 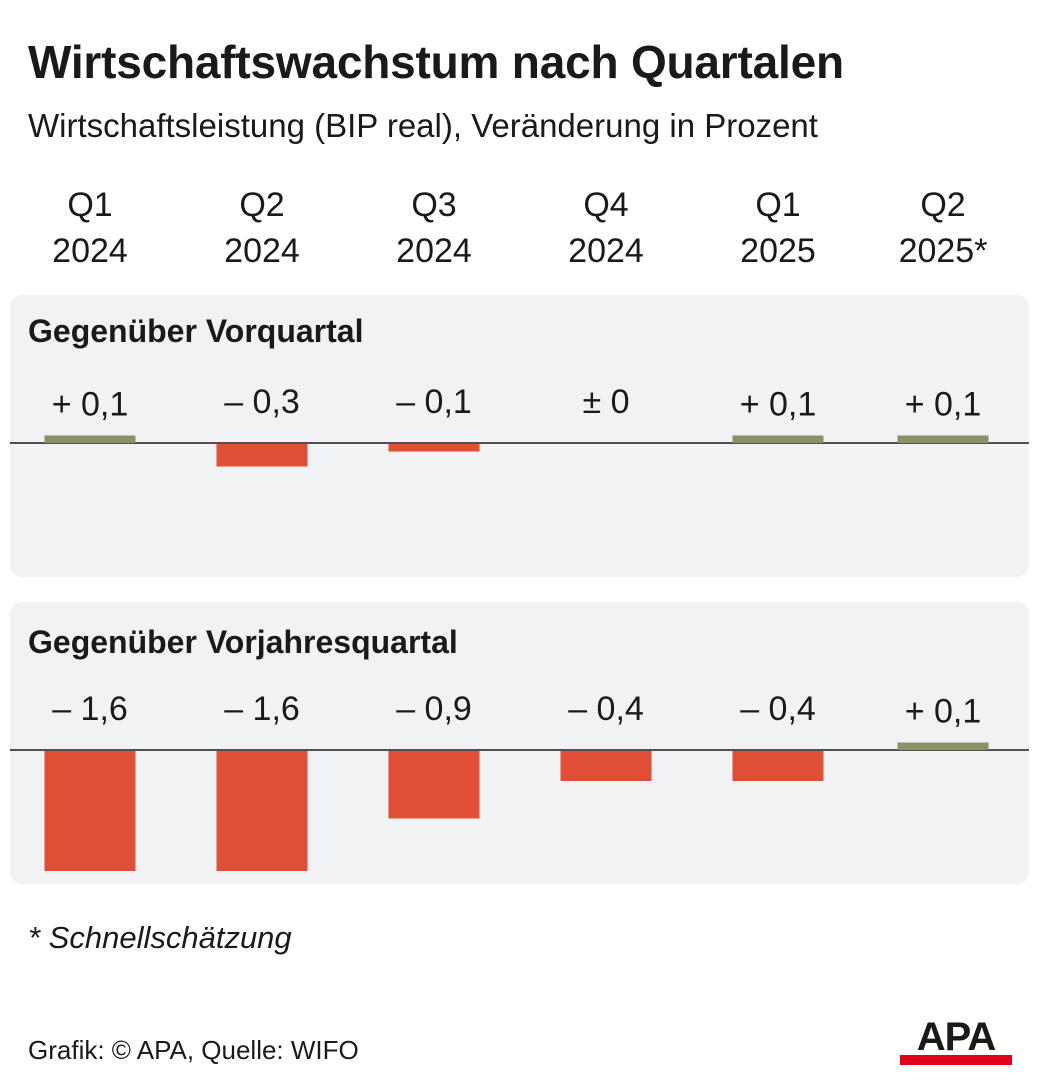 What do you see at coordinates (160, 937) in the screenshot?
I see `footnote: * Schnellschätzung` at bounding box center [160, 937].